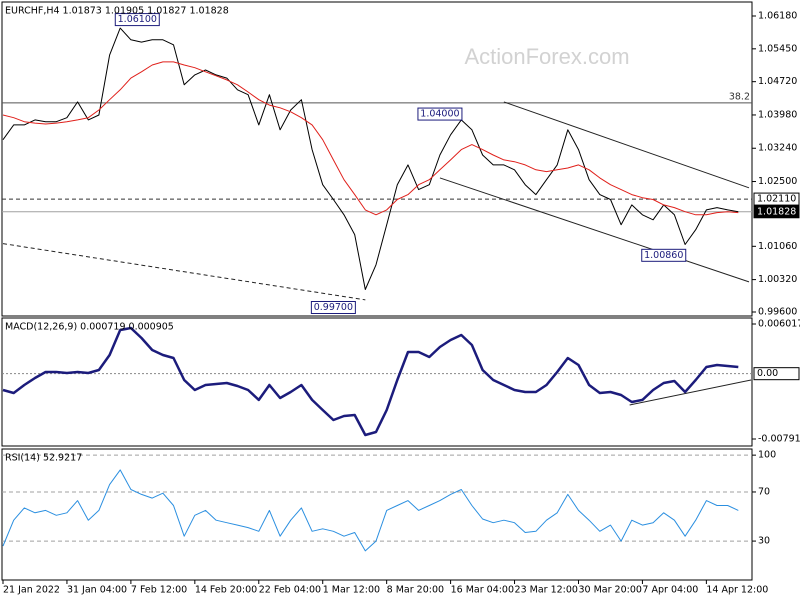  Describe the element at coordinates (546, 590) in the screenshot. I see `x-tick-label: 23 Mar 12:00` at that location.